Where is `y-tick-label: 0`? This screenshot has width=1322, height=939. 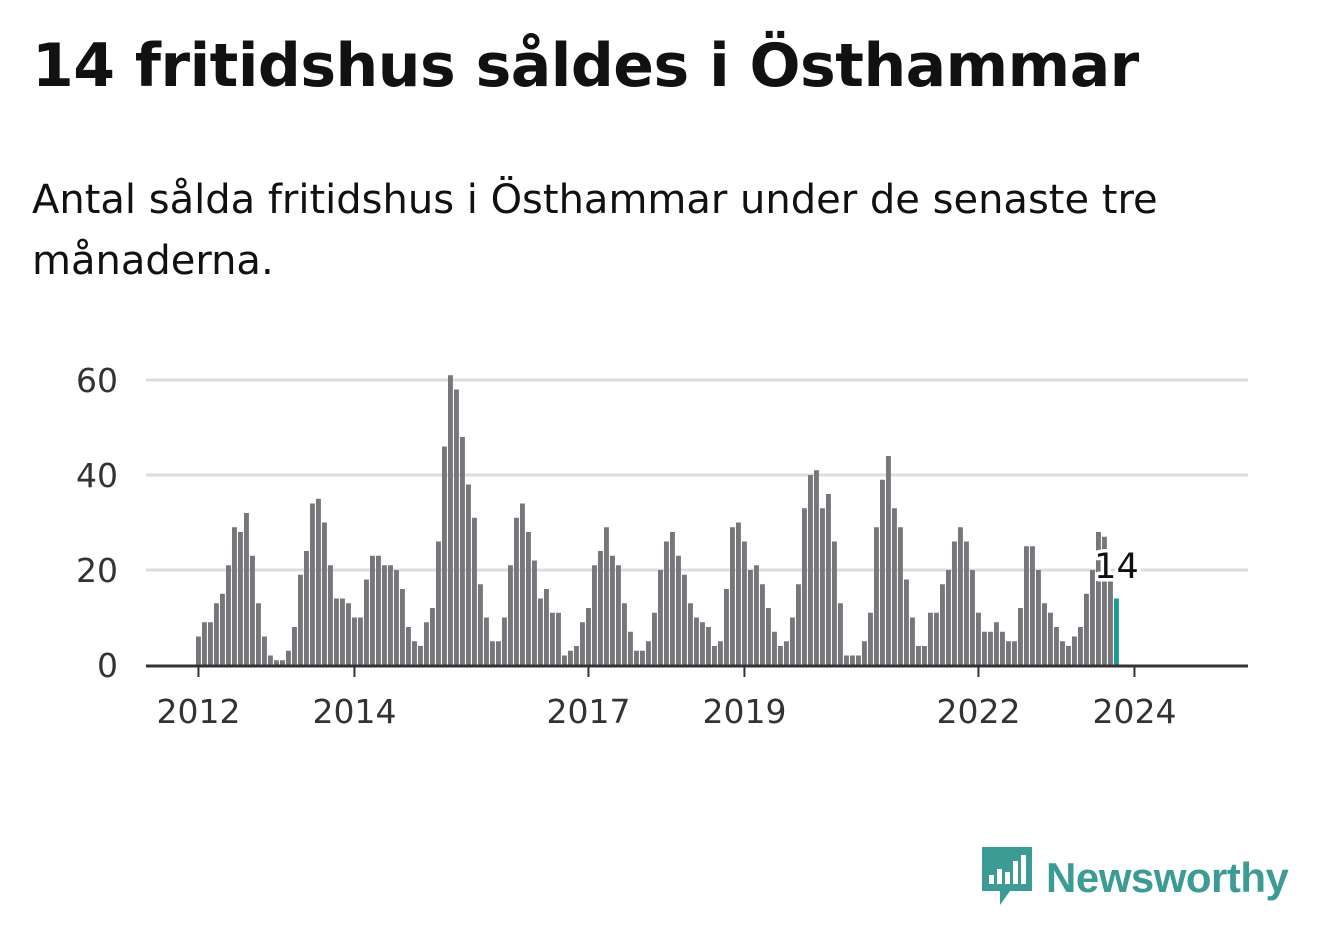 y-tick-label: 0 is located at coordinates (107, 665).